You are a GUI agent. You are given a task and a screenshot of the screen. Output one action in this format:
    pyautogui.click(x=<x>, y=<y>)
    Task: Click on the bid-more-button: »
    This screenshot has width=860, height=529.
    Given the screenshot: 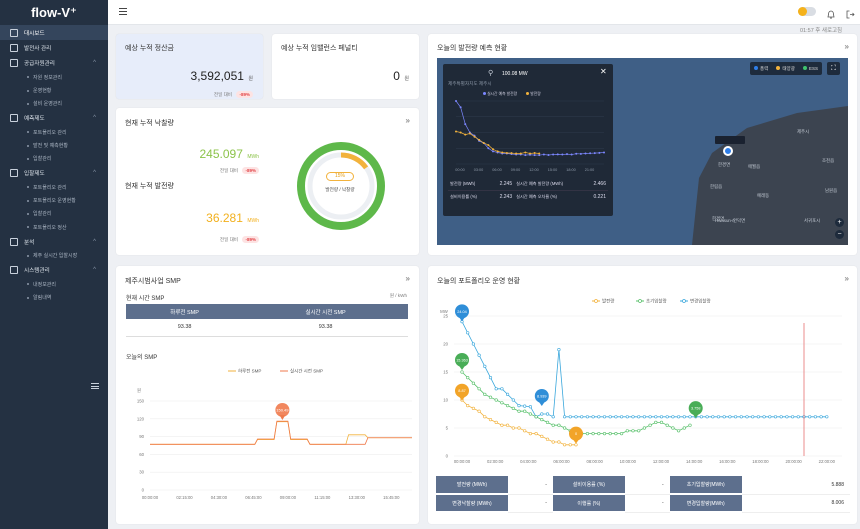 What is the action you would take?
    pyautogui.click(x=407, y=120)
    